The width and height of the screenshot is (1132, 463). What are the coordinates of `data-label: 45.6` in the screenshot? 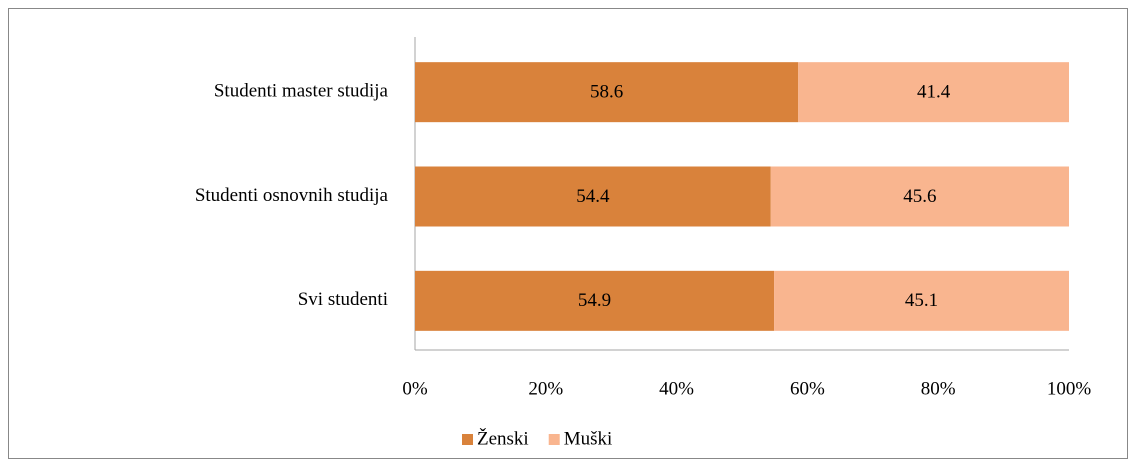 It's located at (919, 196).